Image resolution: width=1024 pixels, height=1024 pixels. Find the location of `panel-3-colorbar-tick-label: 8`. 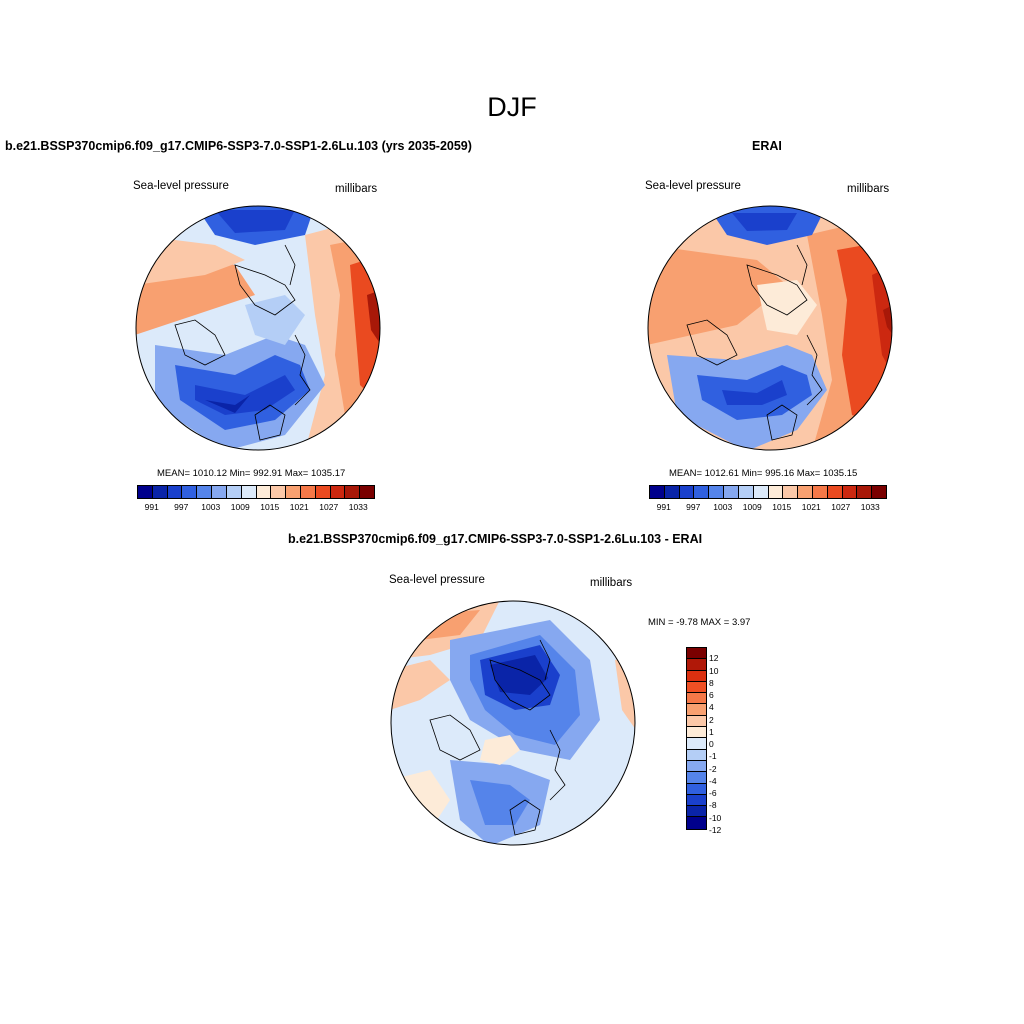

panel-3-colorbar-tick-label: 8 is located at coordinates (711, 682).